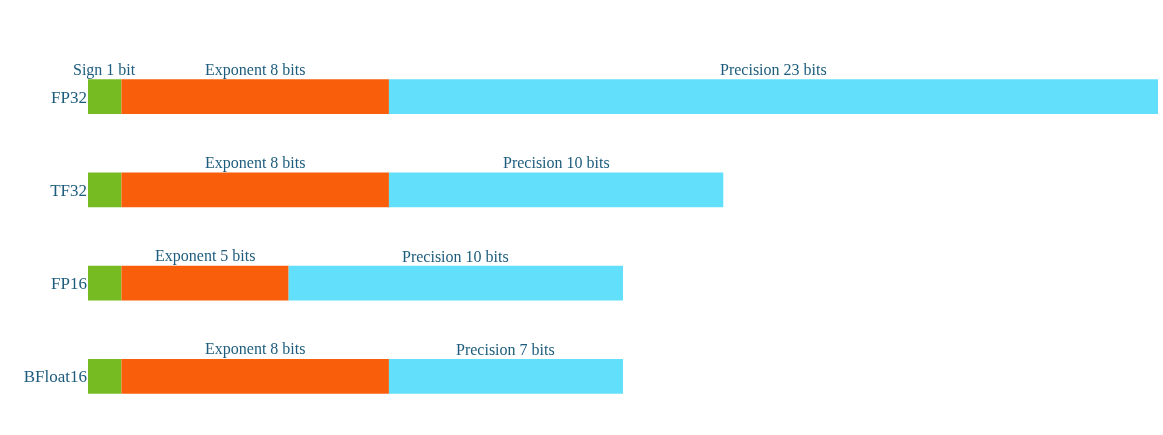  Describe the element at coordinates (104, 70) in the screenshot. I see `data-label: Sign 1 bit` at that location.